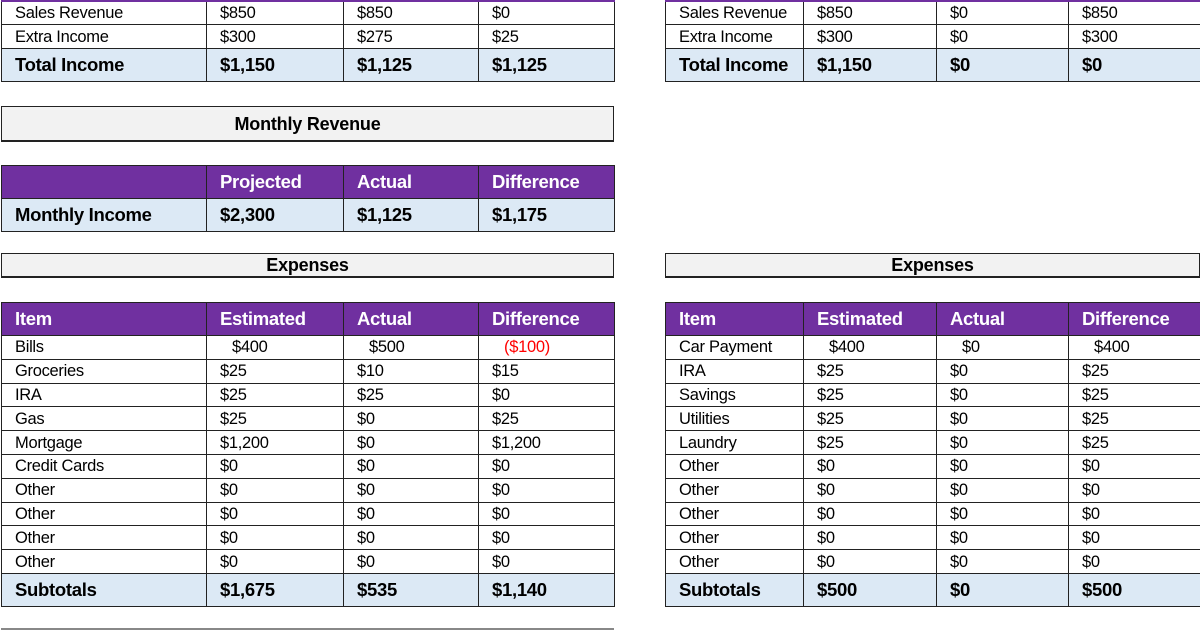 The image size is (1200, 630). What do you see at coordinates (104, 319) in the screenshot?
I see `header-item: Item` at bounding box center [104, 319].